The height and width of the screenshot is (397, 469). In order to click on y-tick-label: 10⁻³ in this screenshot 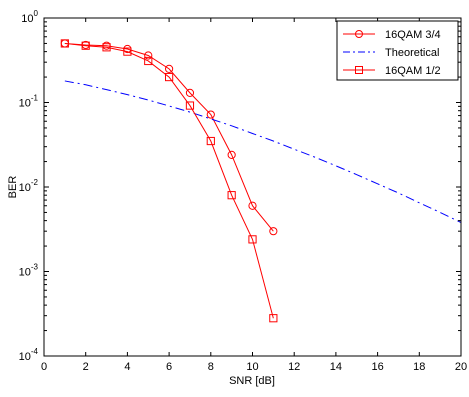, I will do `click(29, 271)`.